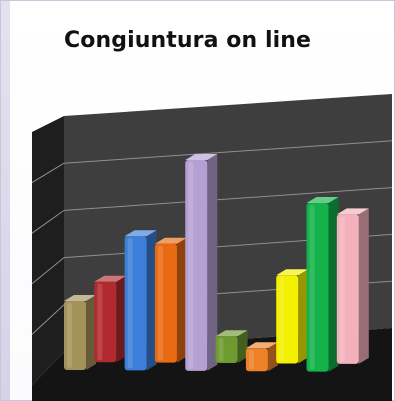  I want to click on frame-left-accent, so click(5, 200).